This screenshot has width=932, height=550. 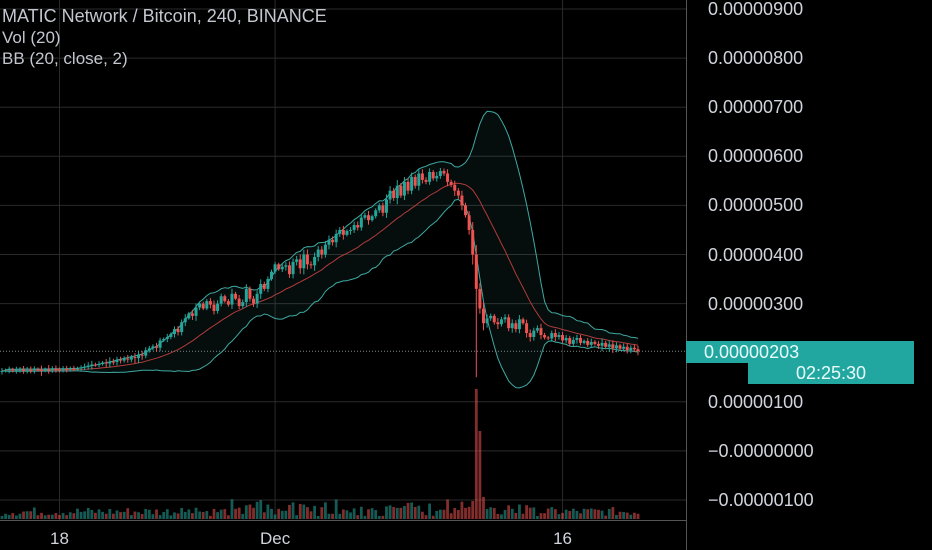 What do you see at coordinates (800, 352) in the screenshot?
I see `last-price-tag: 0.00000203` at bounding box center [800, 352].